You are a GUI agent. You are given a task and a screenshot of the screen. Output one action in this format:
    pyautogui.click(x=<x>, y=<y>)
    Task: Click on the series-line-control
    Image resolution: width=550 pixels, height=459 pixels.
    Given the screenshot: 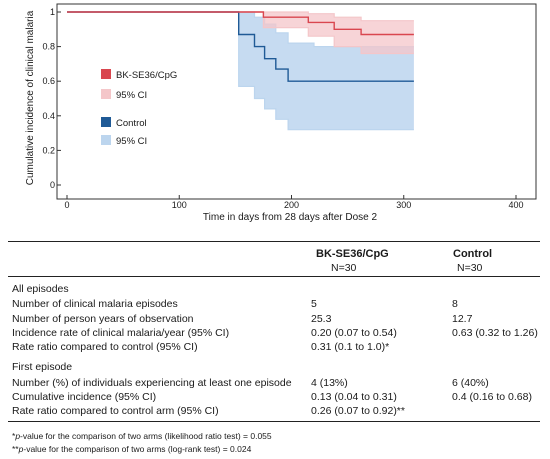 What is the action you would take?
    pyautogui.click(x=240, y=46)
    